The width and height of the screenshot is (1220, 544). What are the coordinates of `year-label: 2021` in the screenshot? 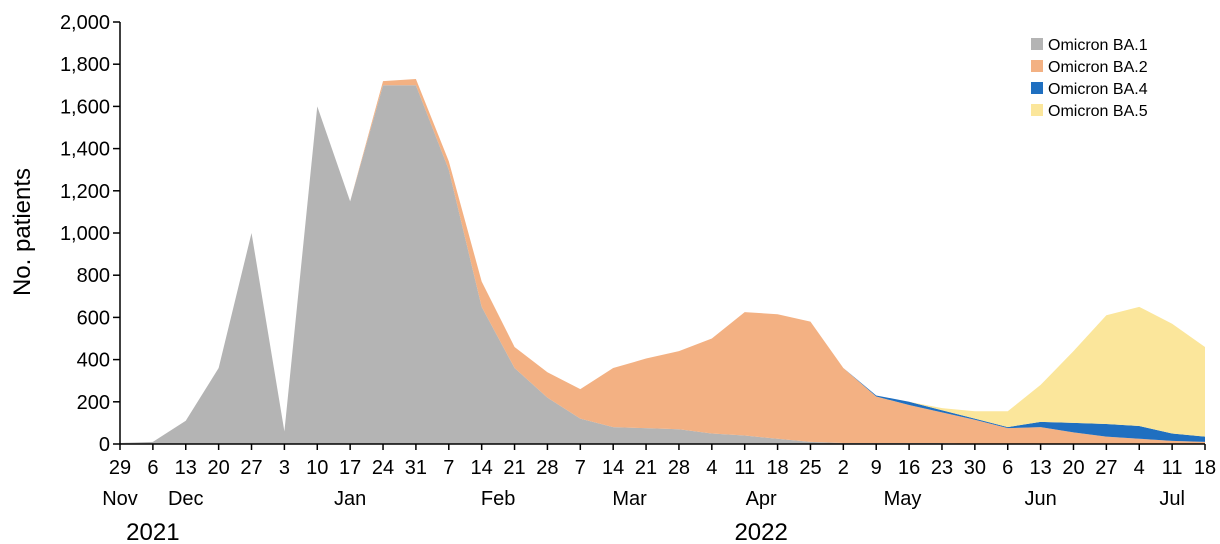 It's located at (152, 531).